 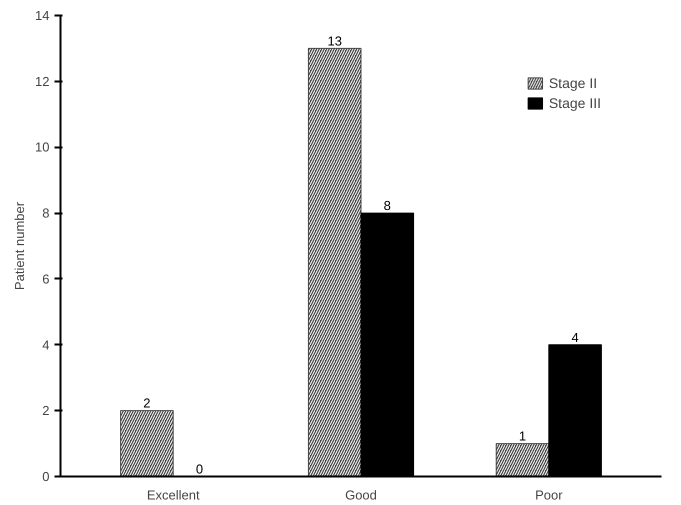 I want to click on legend-label: Stage II, so click(x=573, y=83).